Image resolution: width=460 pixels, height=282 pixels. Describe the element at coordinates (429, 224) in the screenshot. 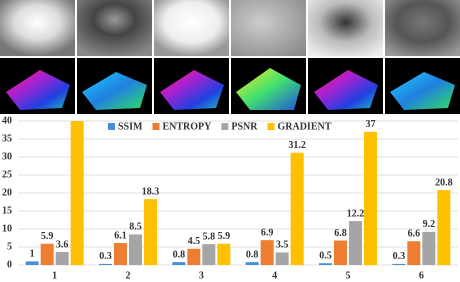

I see `value-label: 9.2` at that location.